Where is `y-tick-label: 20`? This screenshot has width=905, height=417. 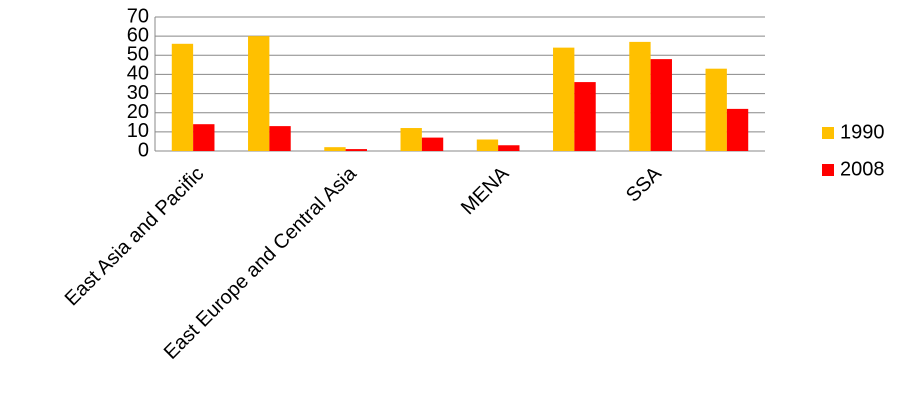
y-tick-label: 20 is located at coordinates (138, 112).